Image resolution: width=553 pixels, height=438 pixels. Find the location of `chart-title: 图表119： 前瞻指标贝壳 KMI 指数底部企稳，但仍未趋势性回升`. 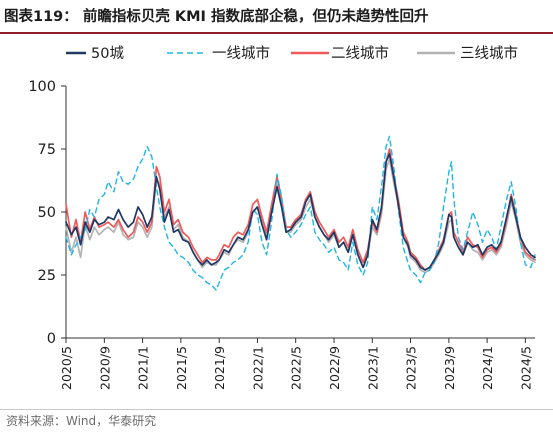

chart-title: 图表119： 前瞻指标贝壳 KMI 指数底部企稳，但仍未趋势性回升 is located at coordinates (216, 17).